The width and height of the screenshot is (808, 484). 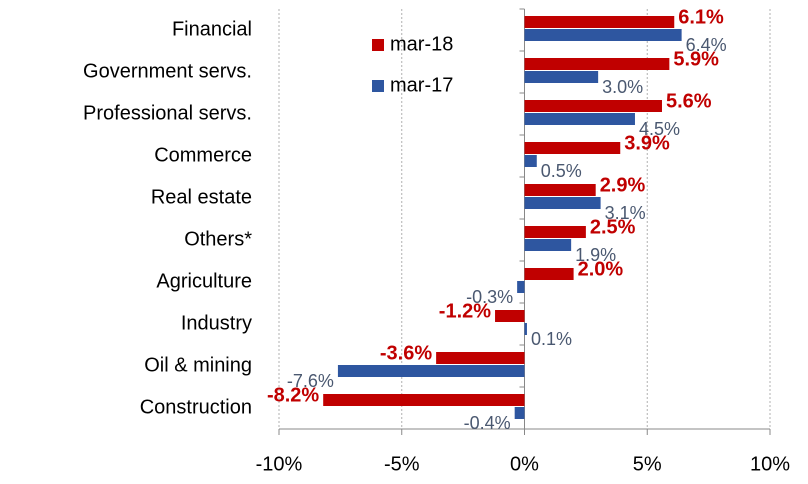 What do you see at coordinates (212, 29) in the screenshot?
I see `category-label: Financial` at bounding box center [212, 29].